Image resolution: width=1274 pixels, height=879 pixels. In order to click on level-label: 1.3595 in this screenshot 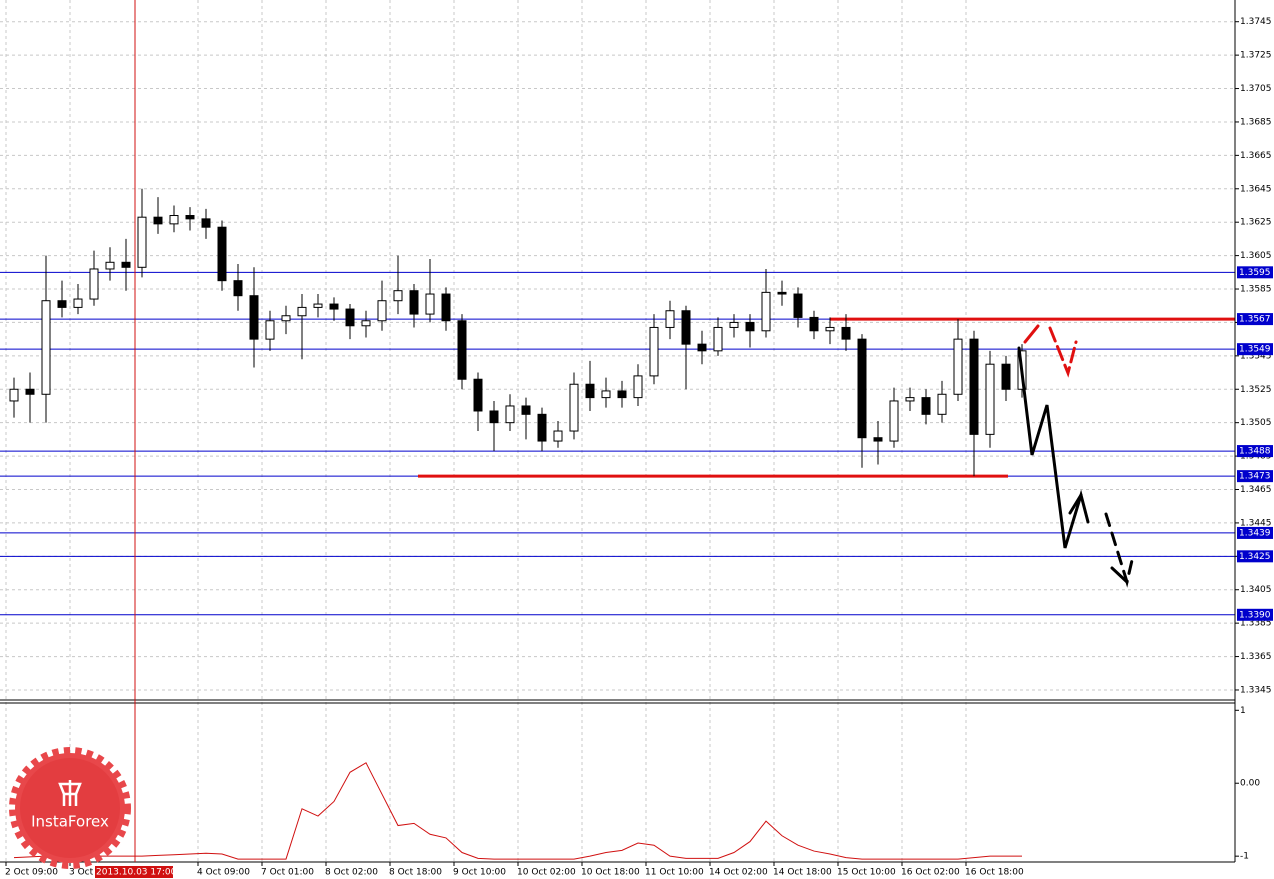, I will do `click(1255, 273)`.